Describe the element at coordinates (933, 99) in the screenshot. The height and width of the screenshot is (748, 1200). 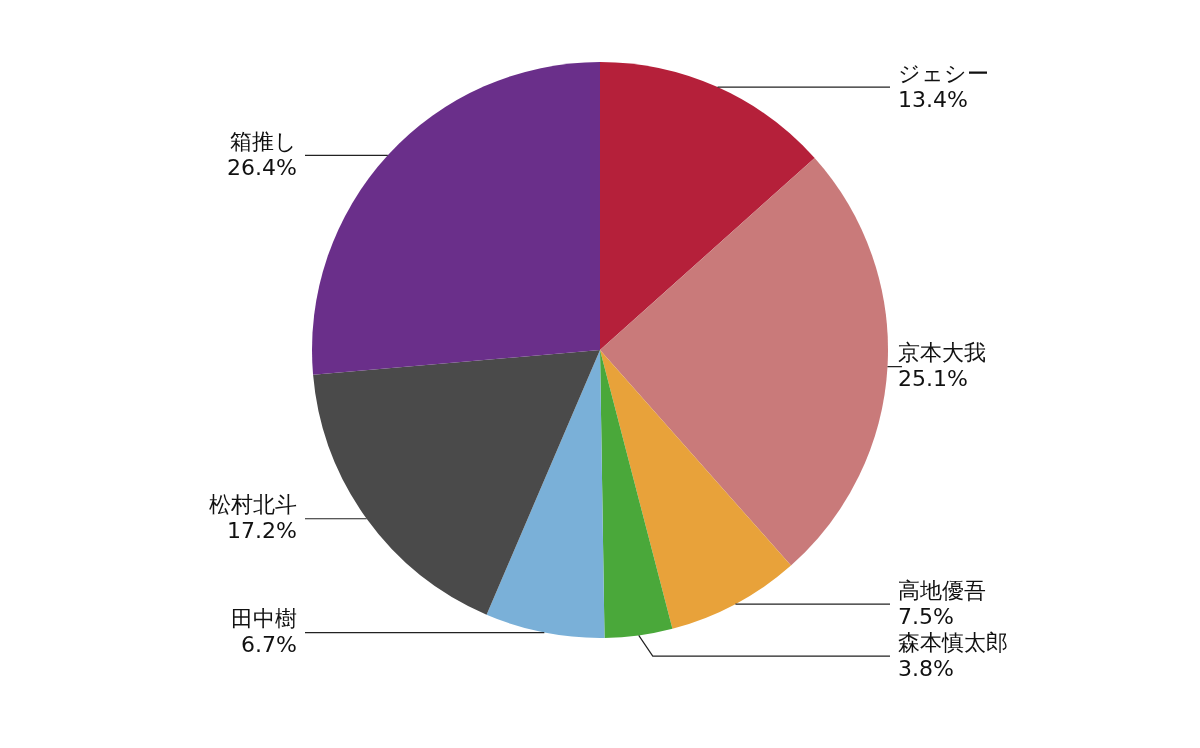
I see `data-label: 13.4%` at that location.